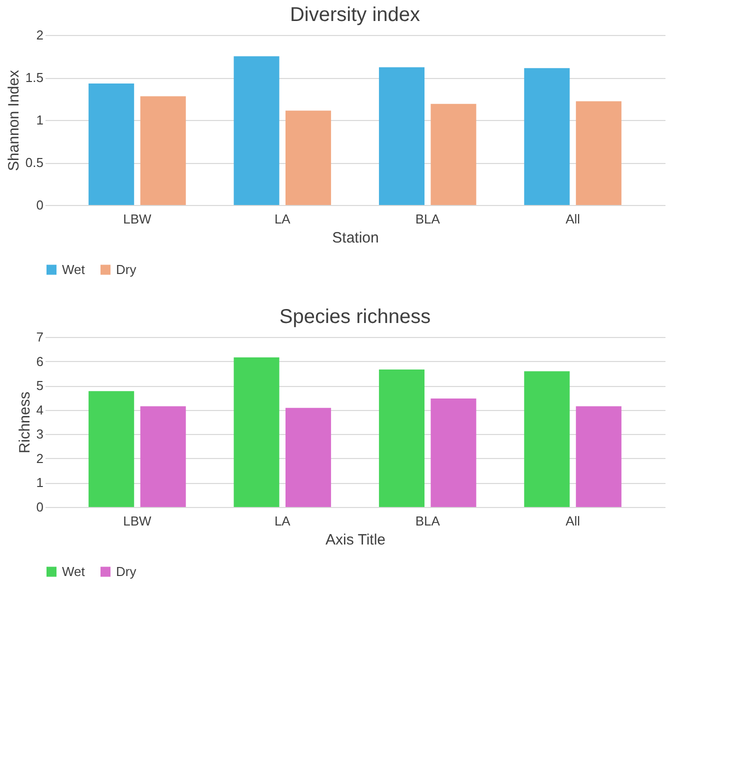  Describe the element at coordinates (13, 120) in the screenshot. I see `y-axis-title: Shannon Index` at that location.